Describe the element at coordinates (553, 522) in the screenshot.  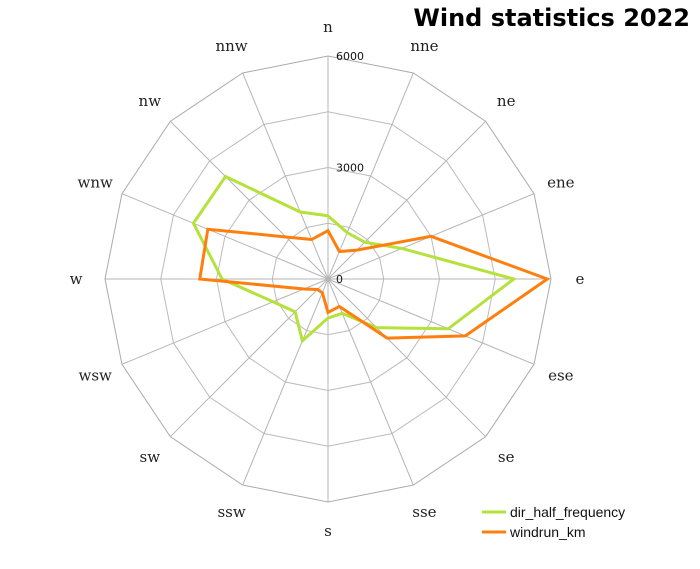
I see `legend: dir_half_frequency windrun_km` at that location.